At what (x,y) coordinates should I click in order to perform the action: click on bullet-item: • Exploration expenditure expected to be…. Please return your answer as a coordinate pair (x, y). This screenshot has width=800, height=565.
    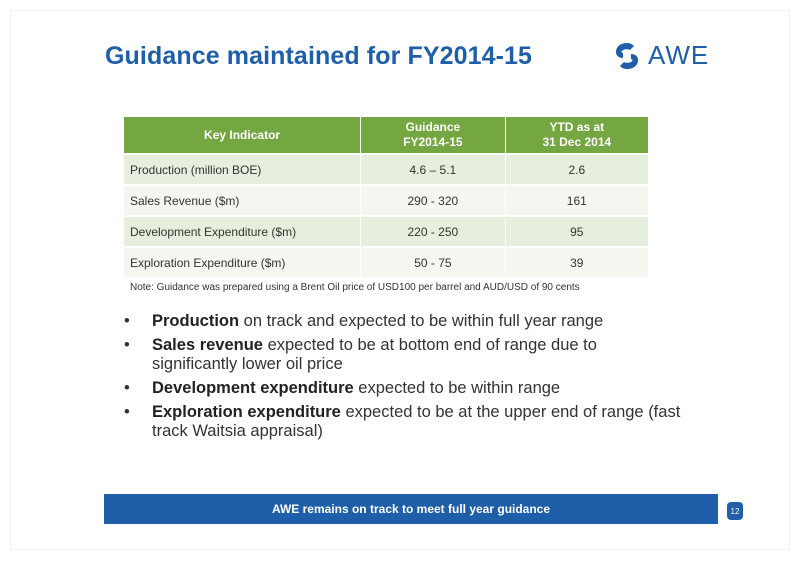
    Looking at the image, I should click on (404, 422).